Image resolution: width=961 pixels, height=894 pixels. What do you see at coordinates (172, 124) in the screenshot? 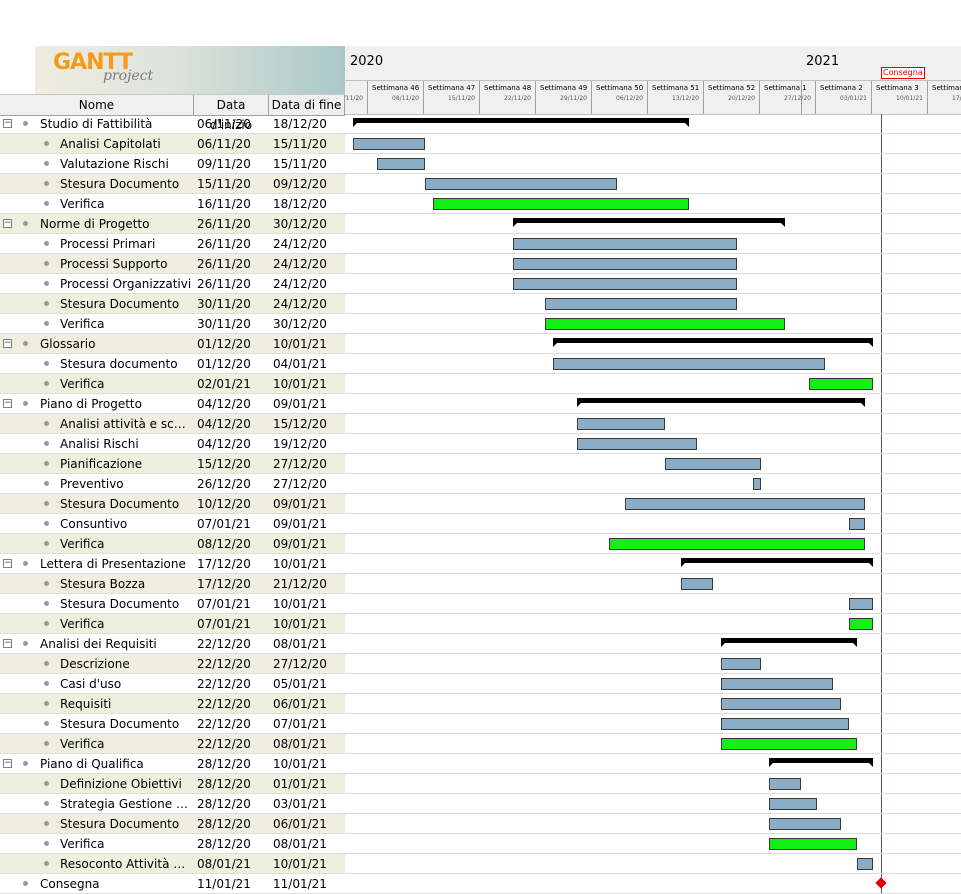
I see `task-group-row: − Studio di Fattibilità 06/11/20 18/12/20` at bounding box center [172, 124].